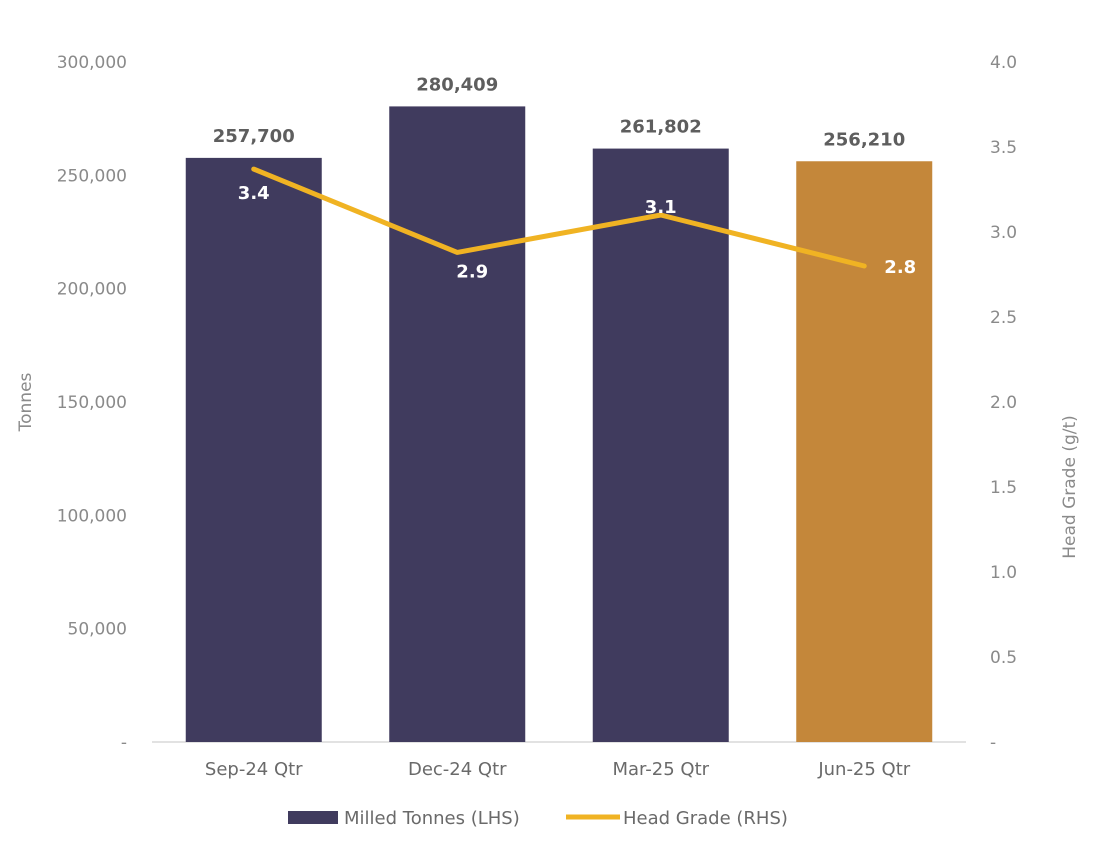 The height and width of the screenshot is (848, 1101). What do you see at coordinates (26, 402) in the screenshot?
I see `left-axis-title: Tonnes` at bounding box center [26, 402].